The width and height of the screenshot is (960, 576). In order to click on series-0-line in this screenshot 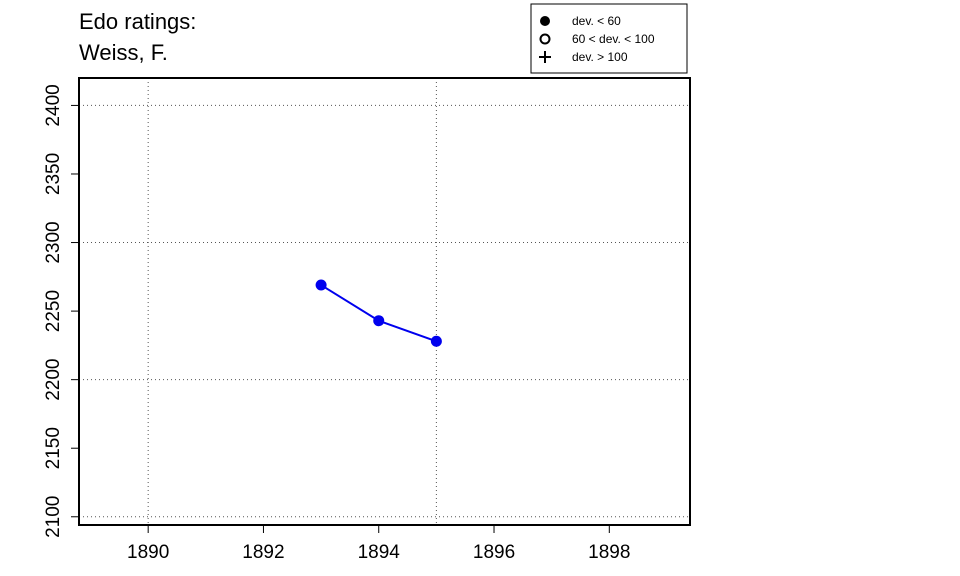, I will do `click(378, 313)`.